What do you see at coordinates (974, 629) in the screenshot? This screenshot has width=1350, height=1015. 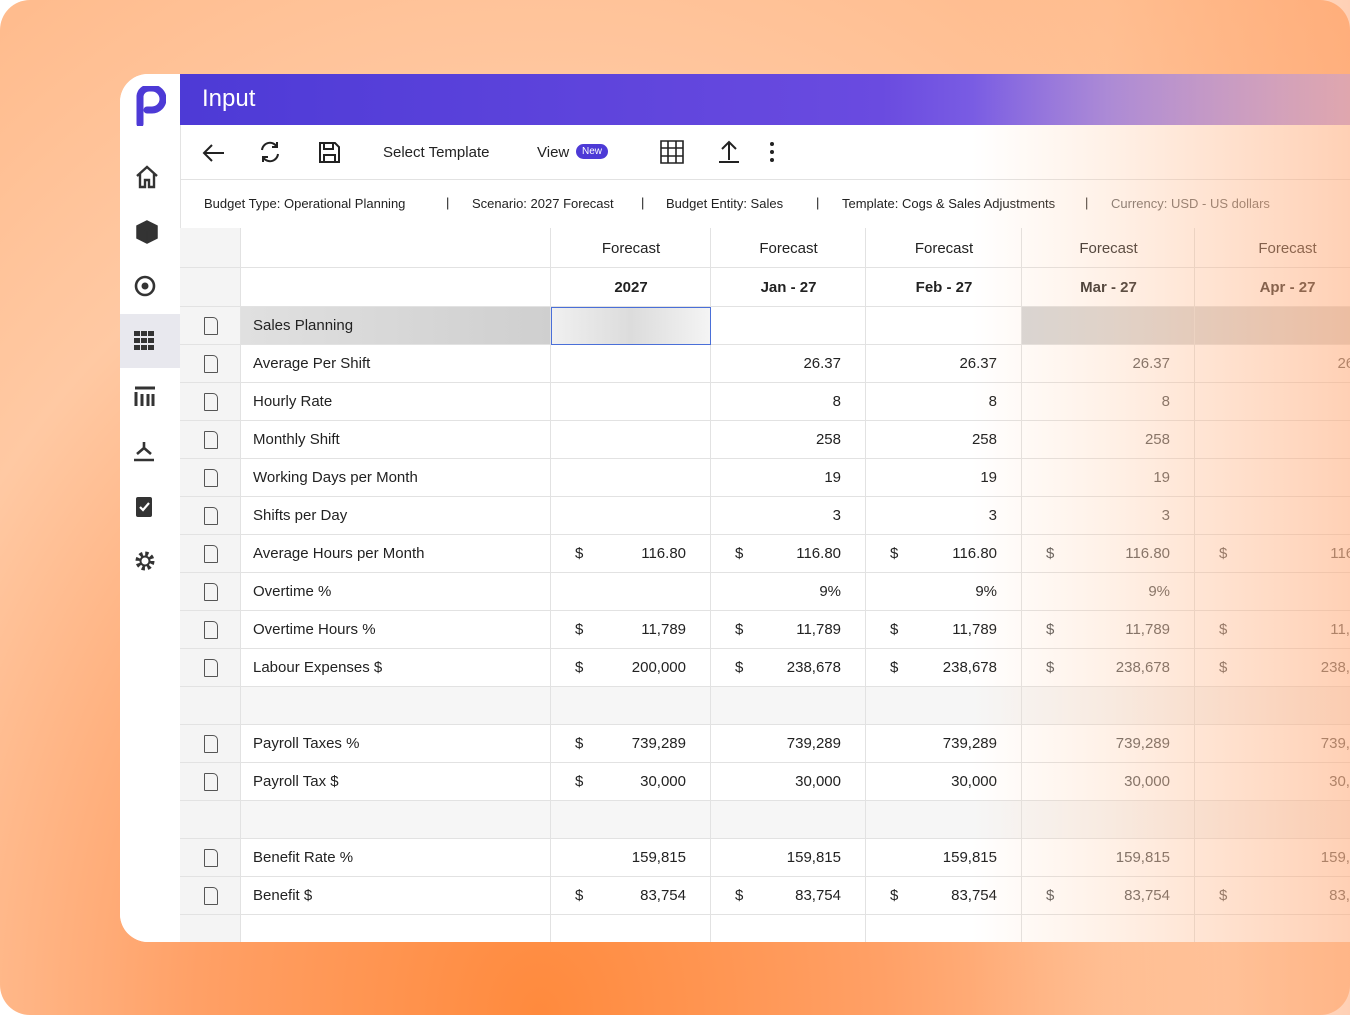 I see `cell-value: 11,789` at bounding box center [974, 629].